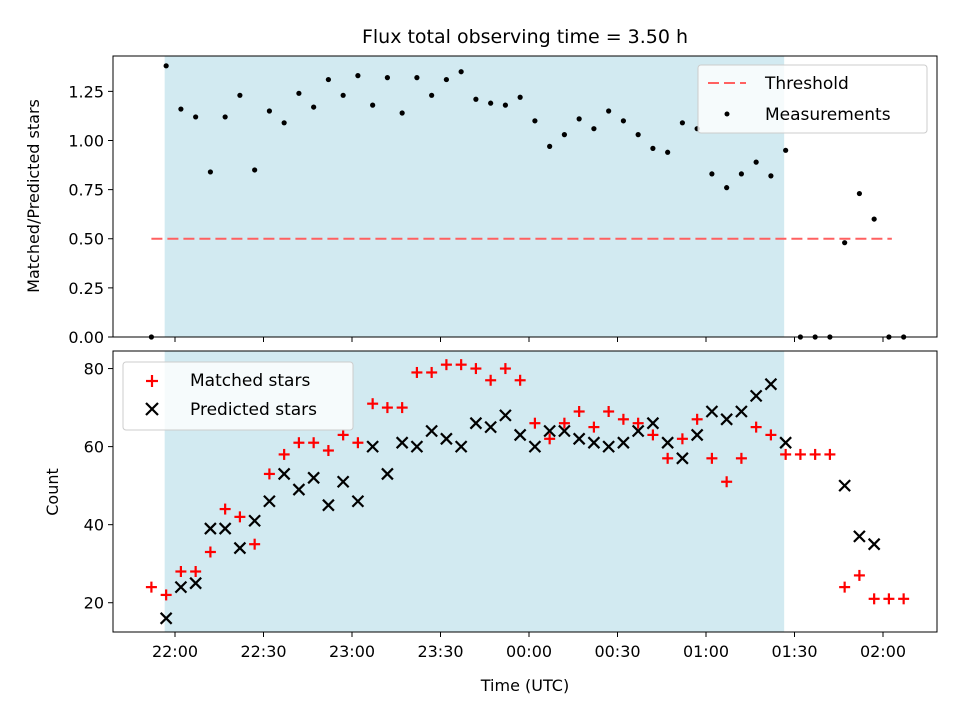 The height and width of the screenshot is (720, 960). I want to click on ratio-x-ticks, so click(529, 339).